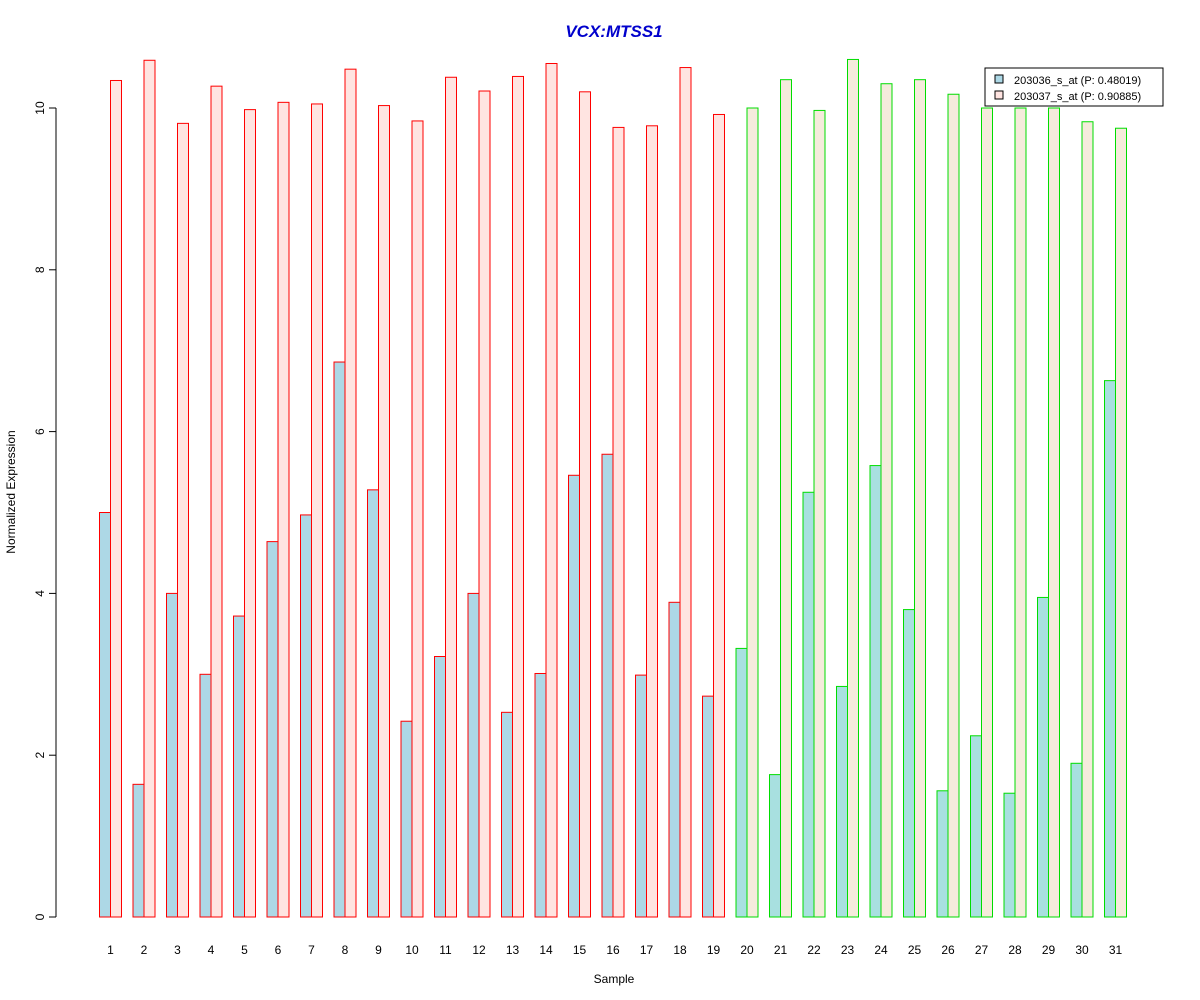 This screenshot has width=1200, height=1000. Describe the element at coordinates (915, 950) in the screenshot. I see `x-tick-label: 25` at that location.